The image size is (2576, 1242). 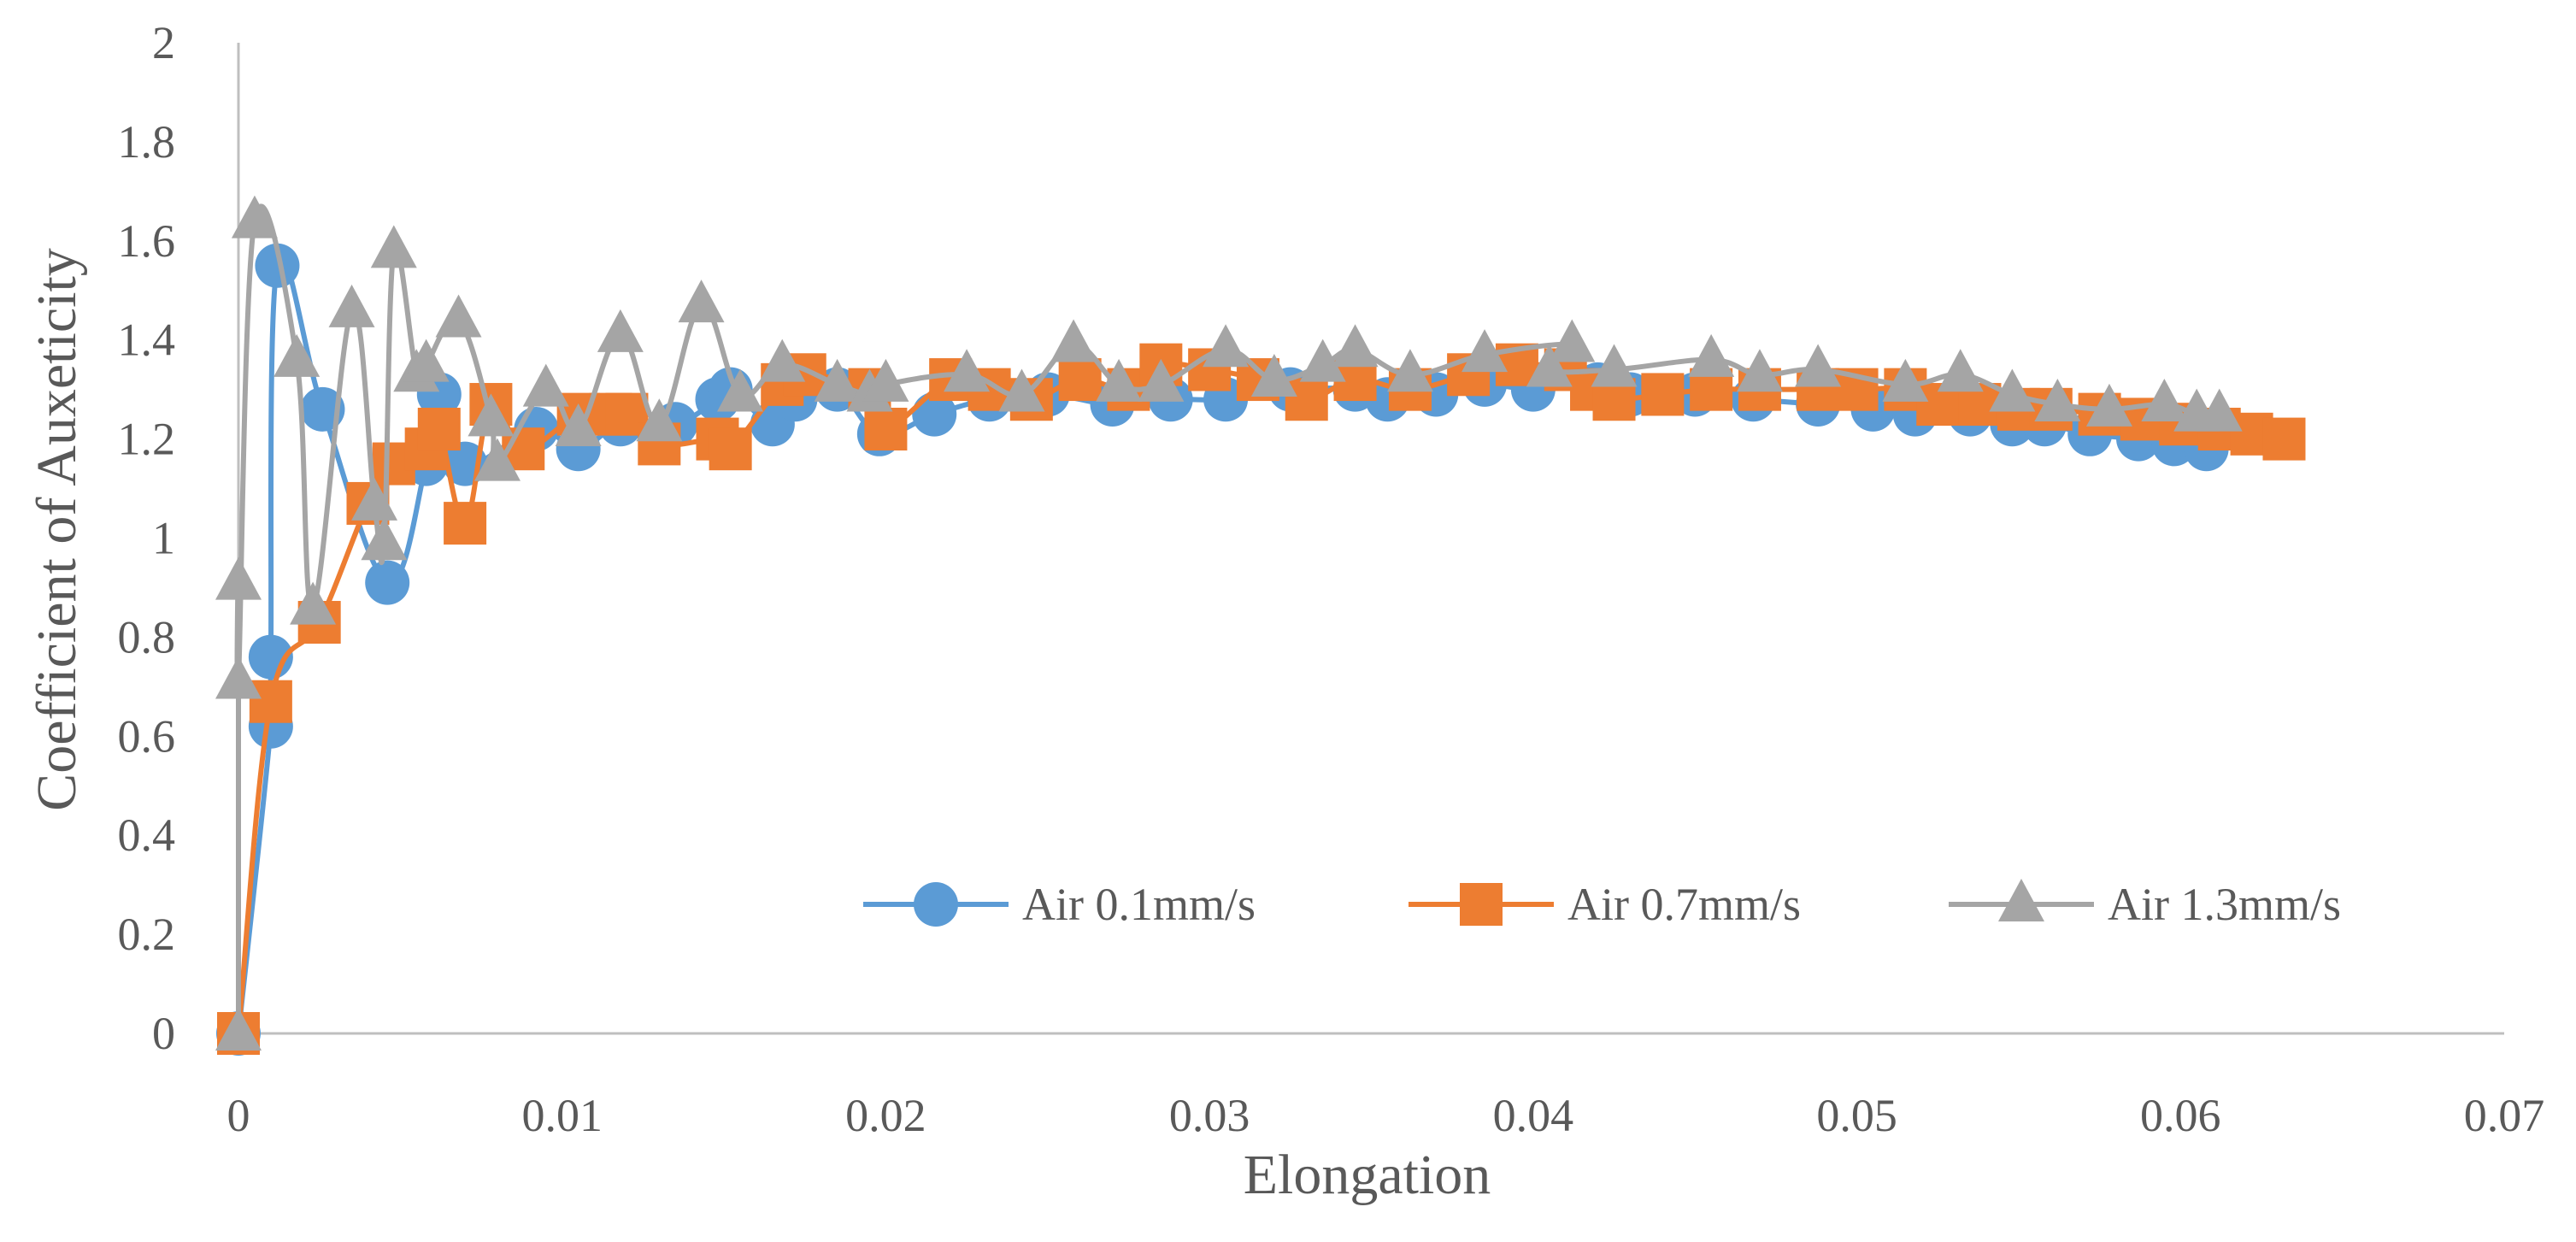 I want to click on legend-item: Air 0.1mm/s, so click(x=1059, y=905).